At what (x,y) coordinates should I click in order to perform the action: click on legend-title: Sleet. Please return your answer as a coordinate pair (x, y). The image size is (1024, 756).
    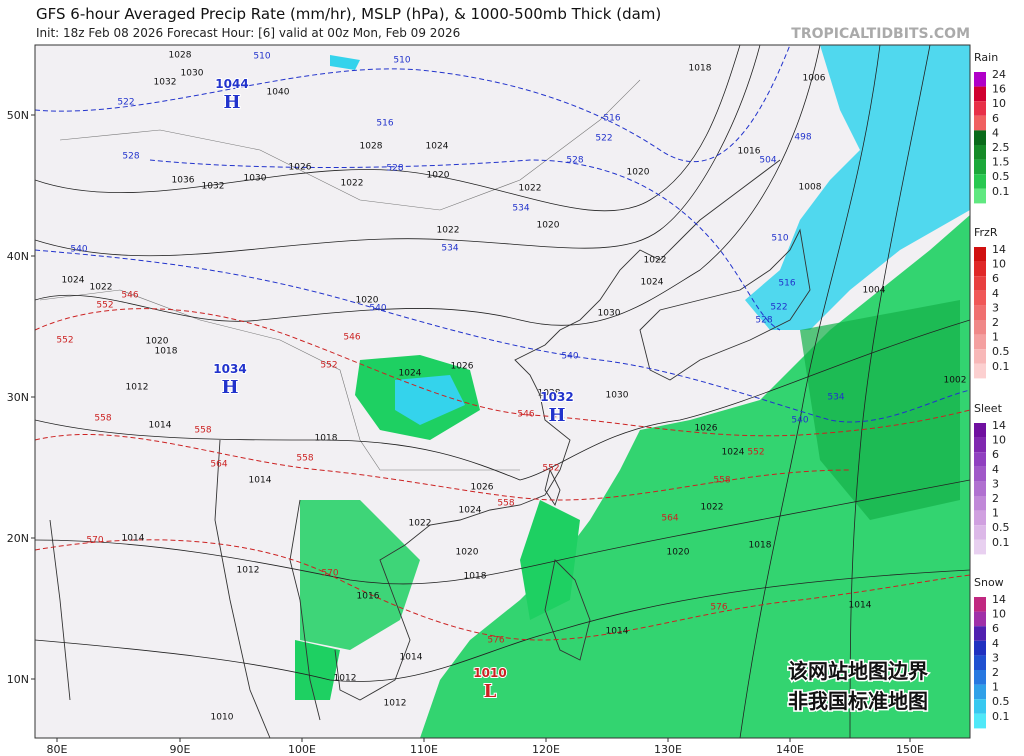
    Looking at the image, I should click on (988, 408).